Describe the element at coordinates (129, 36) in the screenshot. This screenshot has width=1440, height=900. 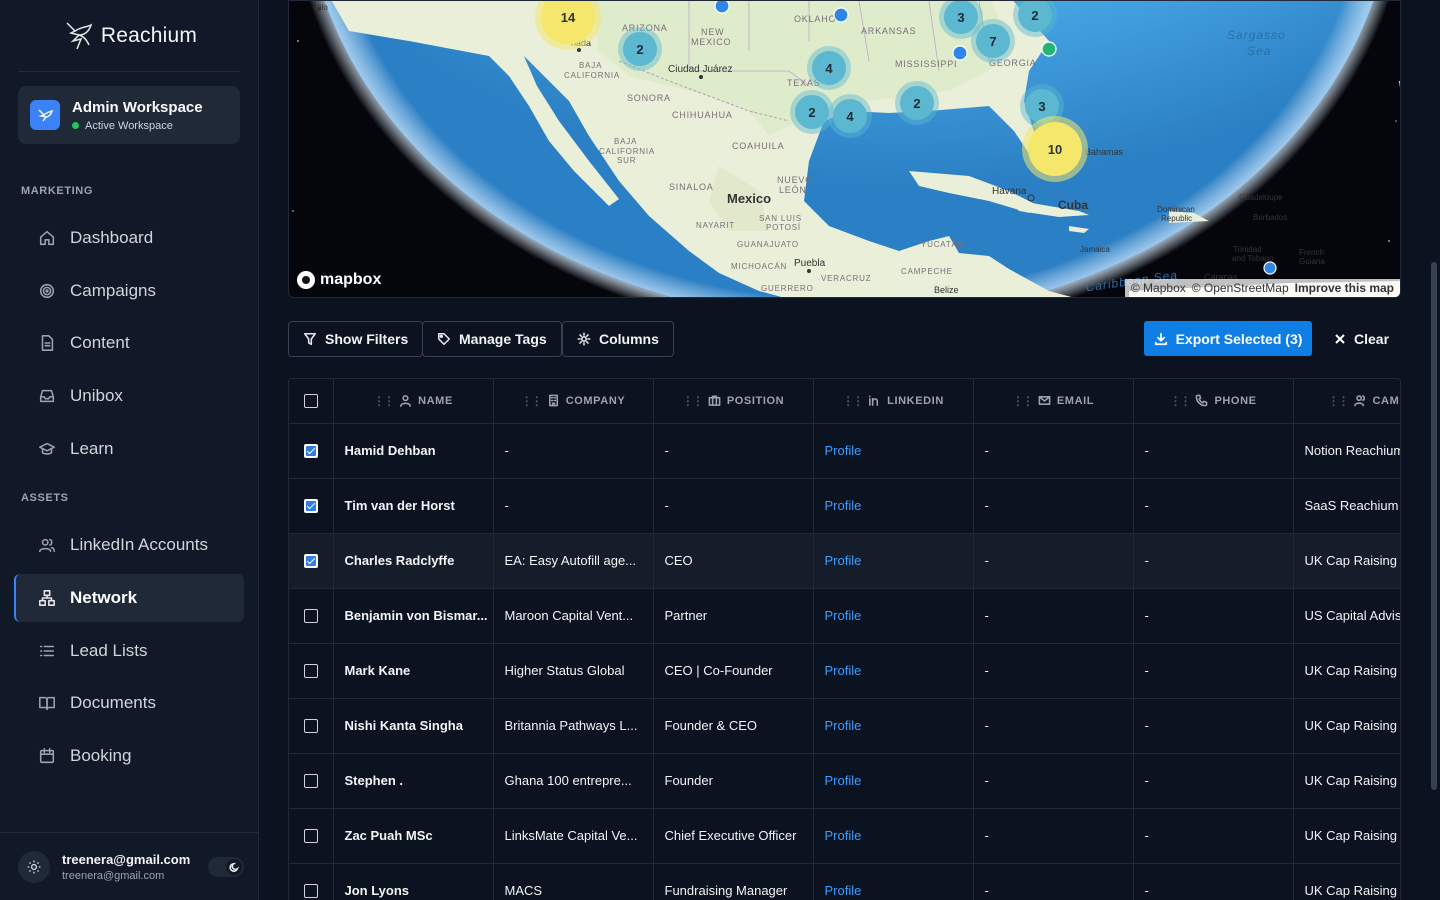
I see `brand: Reachium` at that location.